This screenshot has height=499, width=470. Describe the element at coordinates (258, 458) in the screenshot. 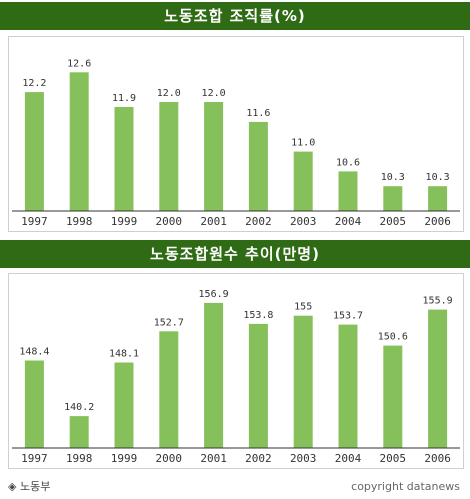

I see `members-tick-label-2002: 2002` at that location.